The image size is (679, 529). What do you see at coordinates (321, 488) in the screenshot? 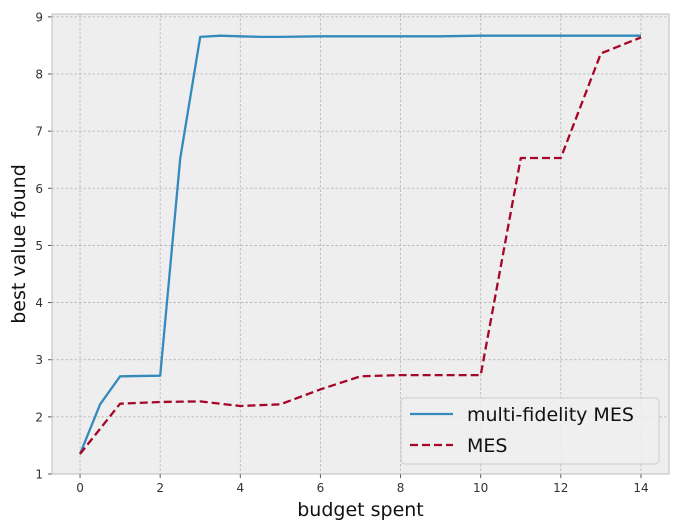
I see `x-tick-label: 6` at bounding box center [321, 488].